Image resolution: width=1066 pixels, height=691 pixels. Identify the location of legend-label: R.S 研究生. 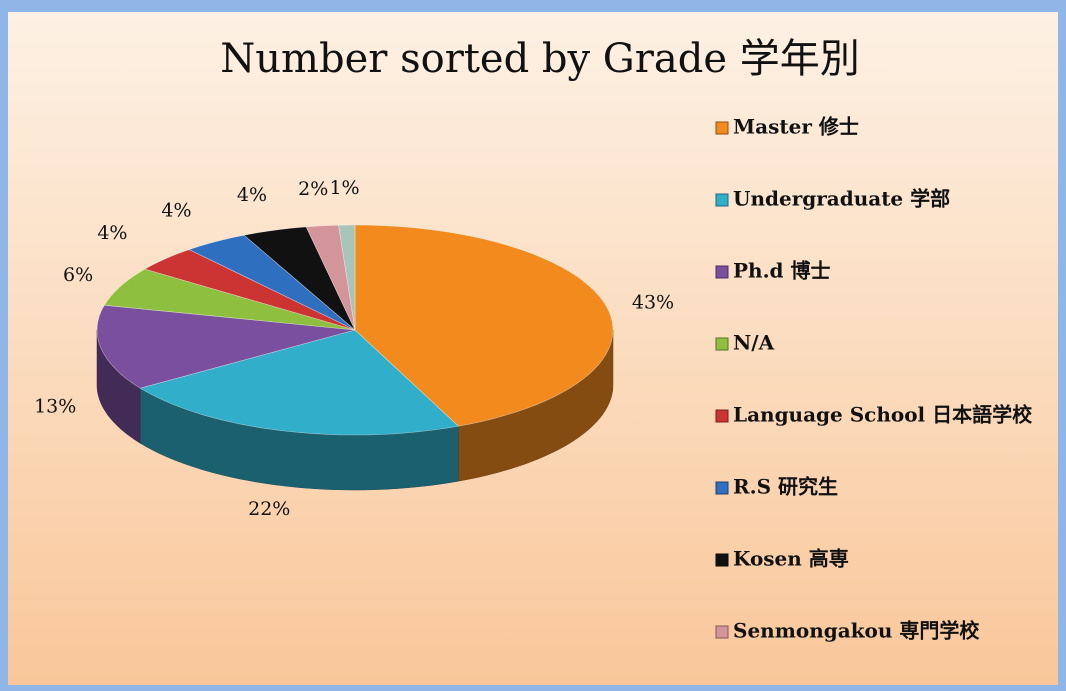
(785, 487).